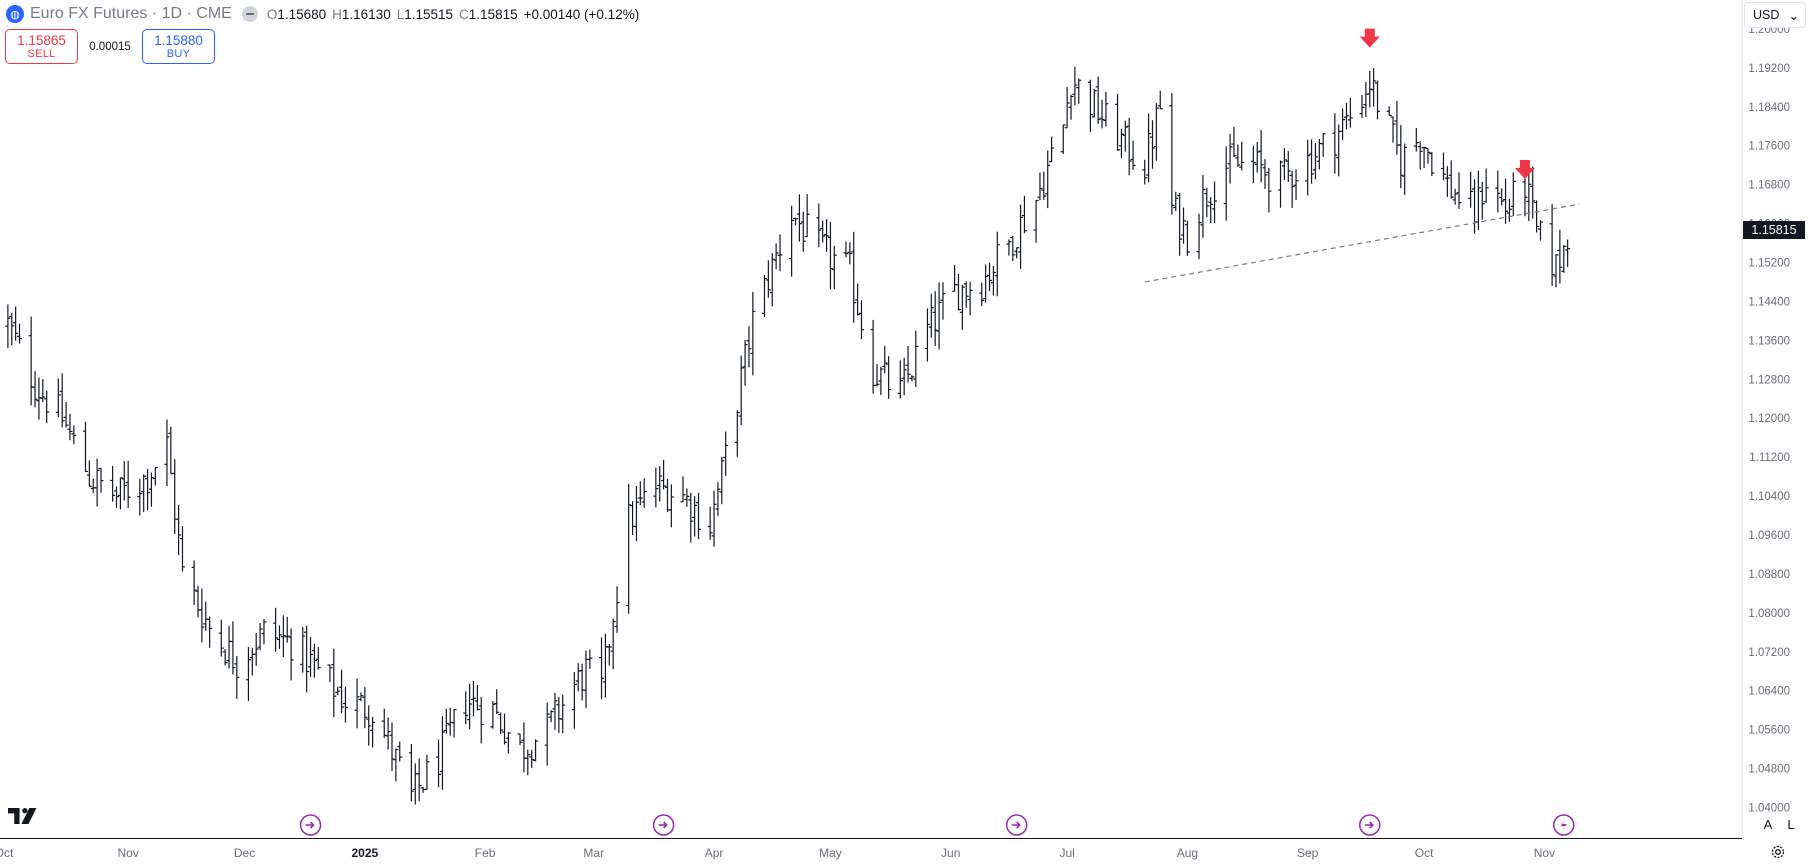 The width and height of the screenshot is (1810, 865). I want to click on legend-close-value: 1.15815, so click(493, 14).